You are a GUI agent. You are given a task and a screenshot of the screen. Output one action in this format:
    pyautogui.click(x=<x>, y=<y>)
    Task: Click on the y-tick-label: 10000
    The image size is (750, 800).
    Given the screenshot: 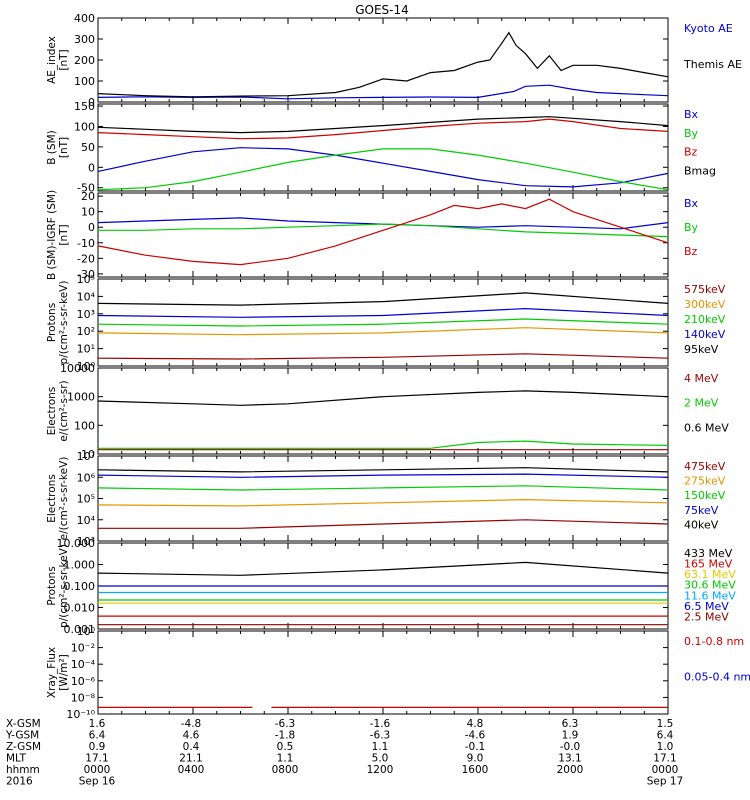 What is the action you would take?
    pyautogui.click(x=77, y=368)
    